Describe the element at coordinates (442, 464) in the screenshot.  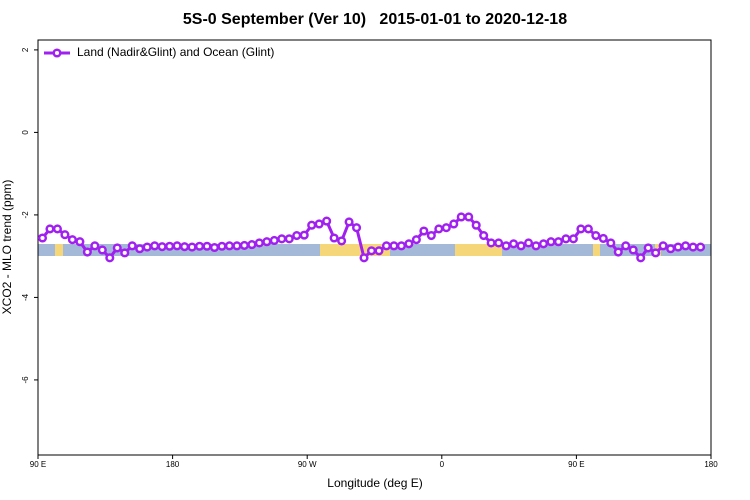
I see `x-tick-label: 0` at that location.